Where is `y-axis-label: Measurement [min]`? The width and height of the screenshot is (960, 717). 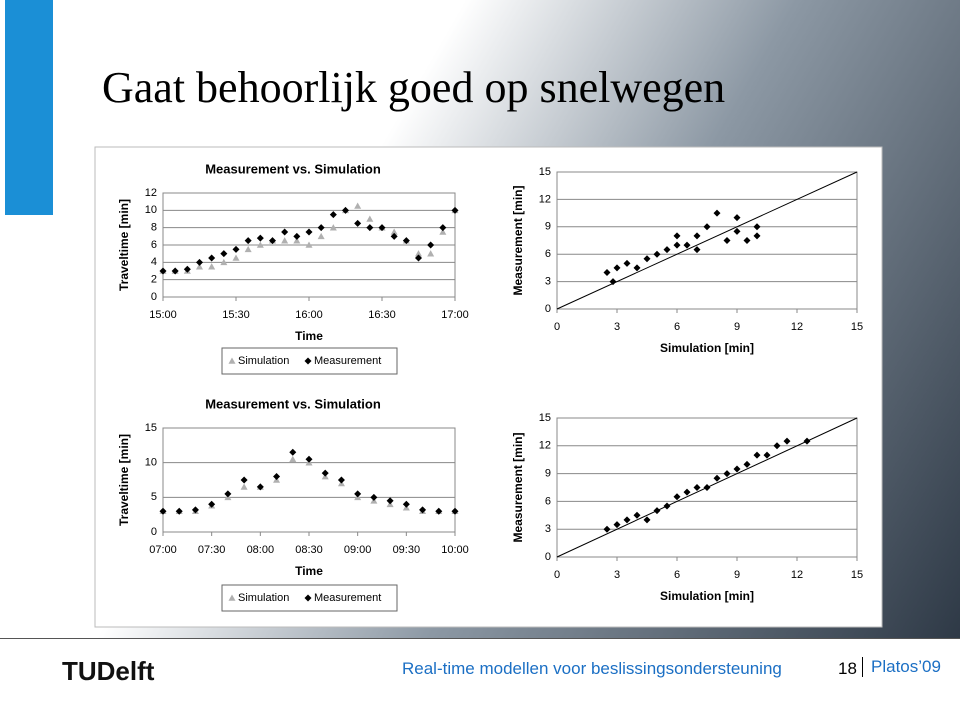
y-axis-label: Measurement [min] is located at coordinates (518, 240).